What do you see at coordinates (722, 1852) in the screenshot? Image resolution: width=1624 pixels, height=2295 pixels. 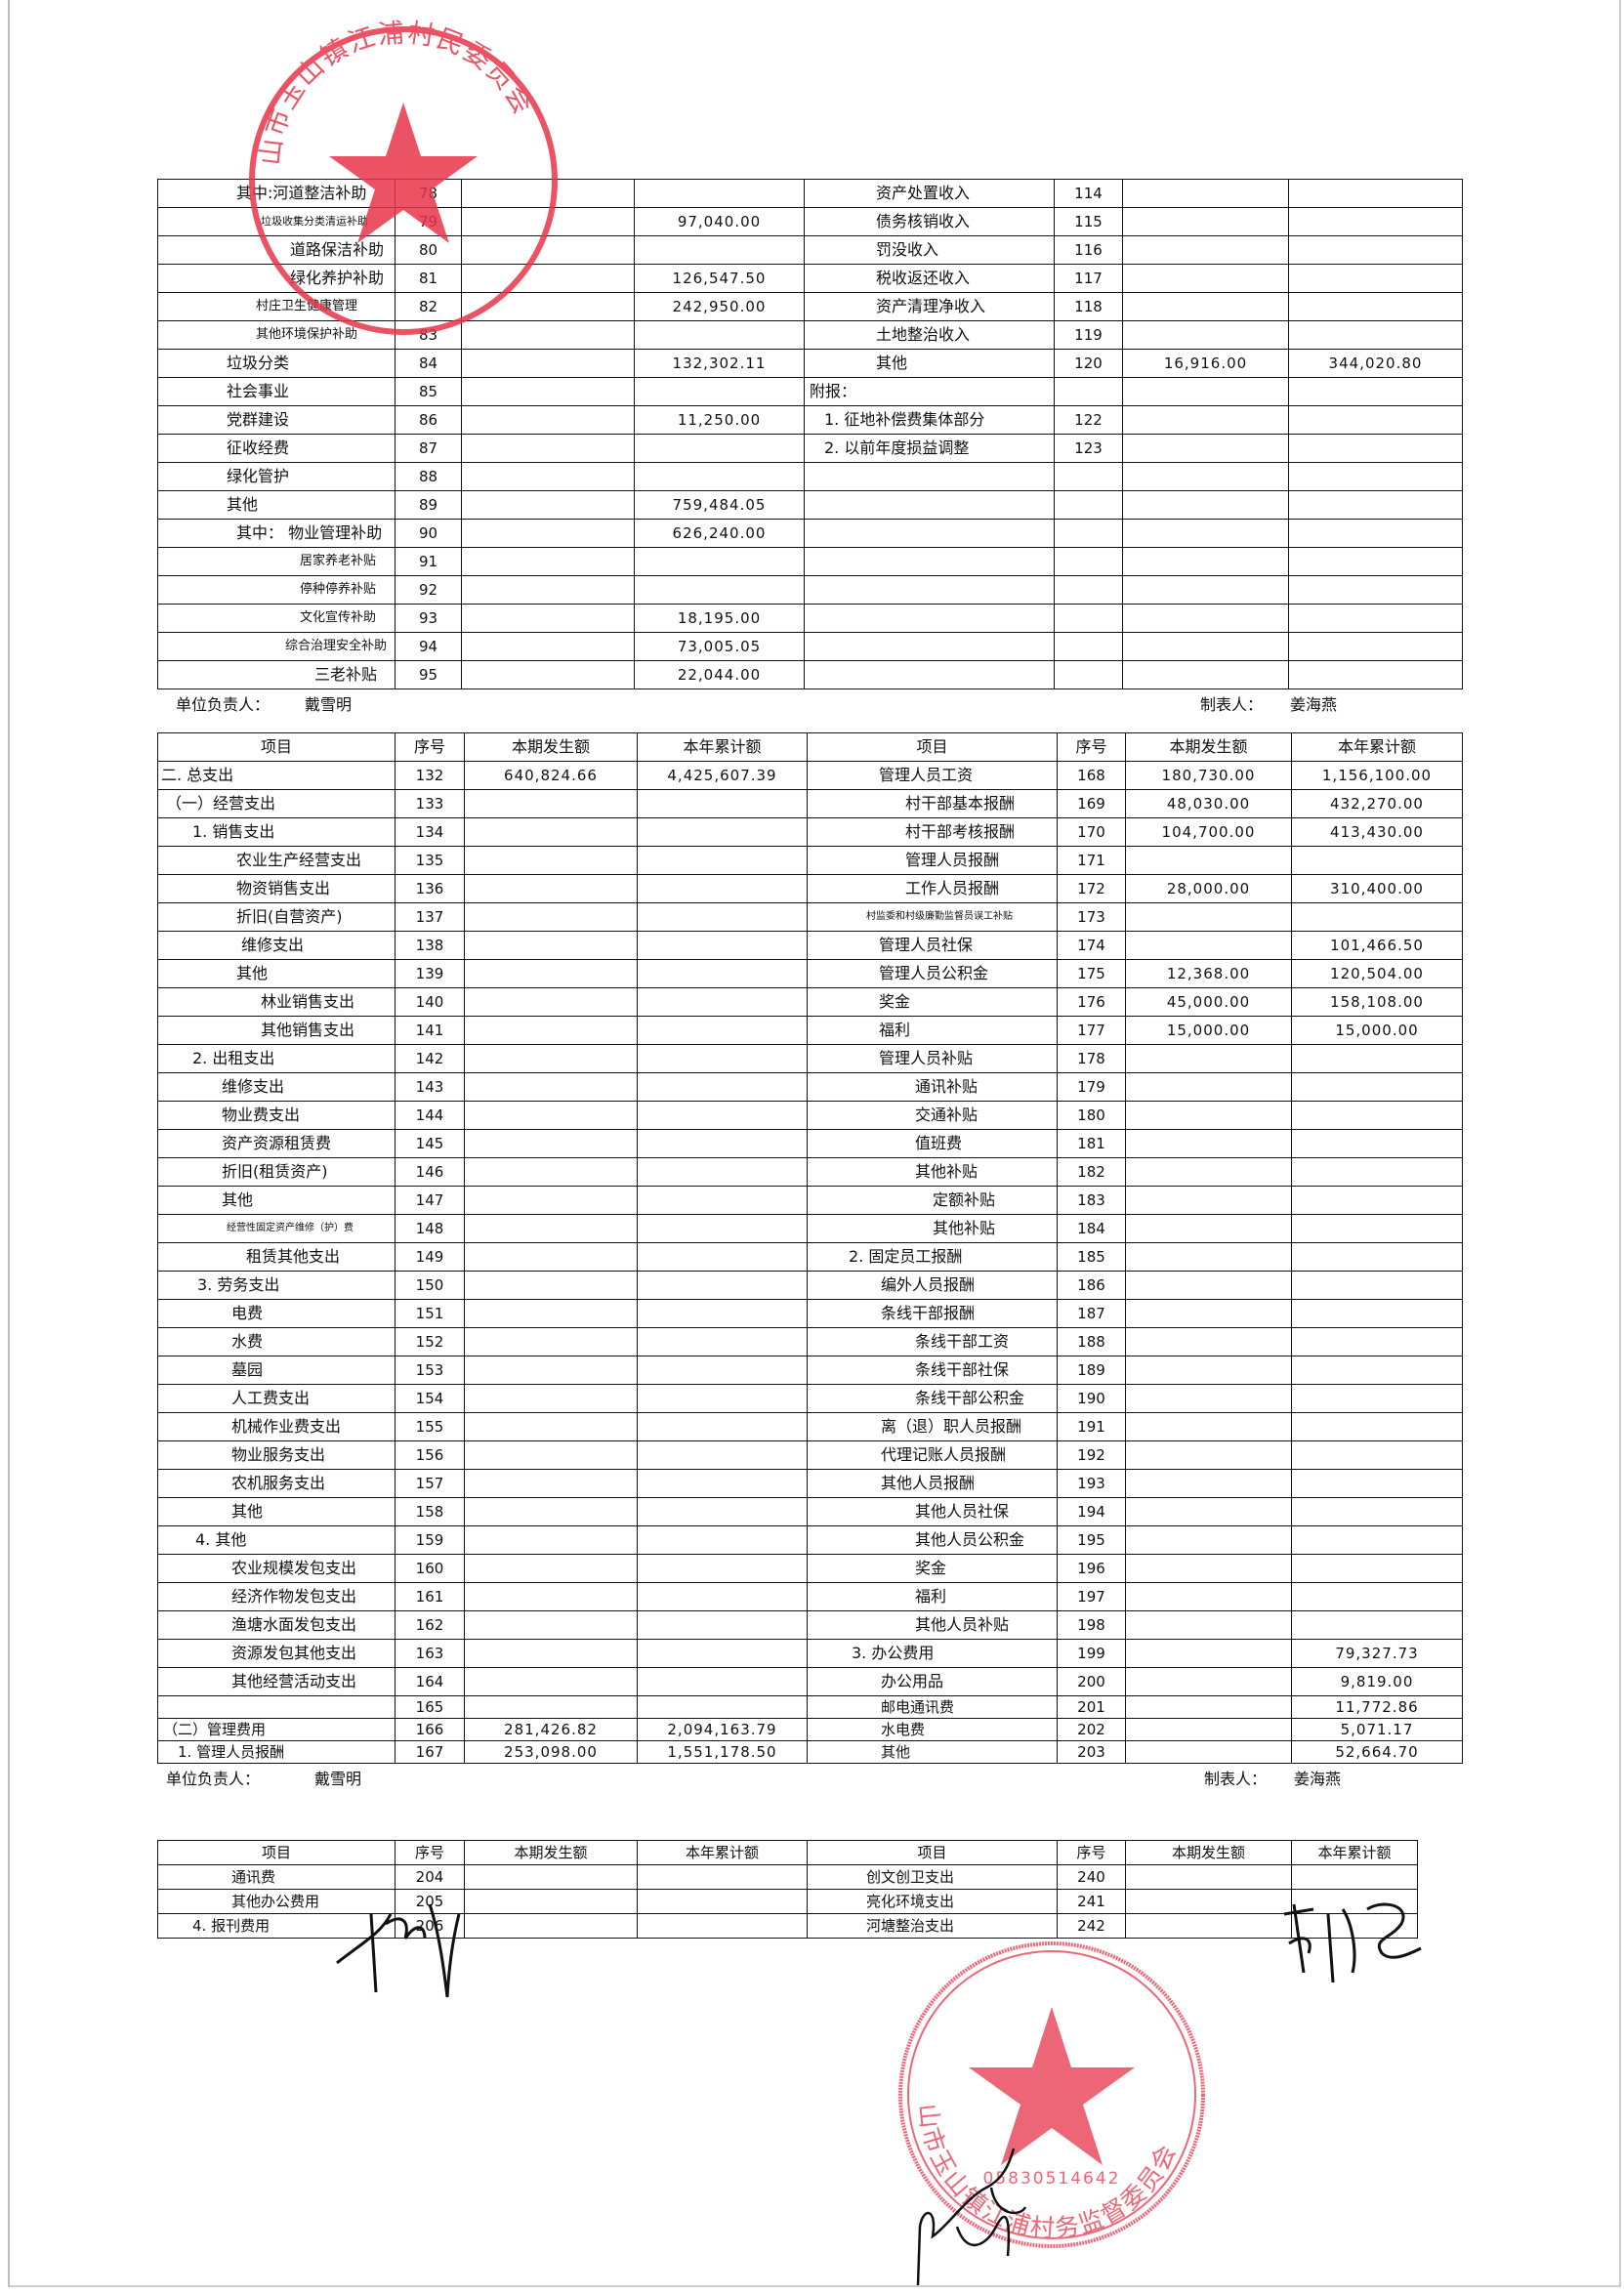 I see `column-header: 本年累计额` at bounding box center [722, 1852].